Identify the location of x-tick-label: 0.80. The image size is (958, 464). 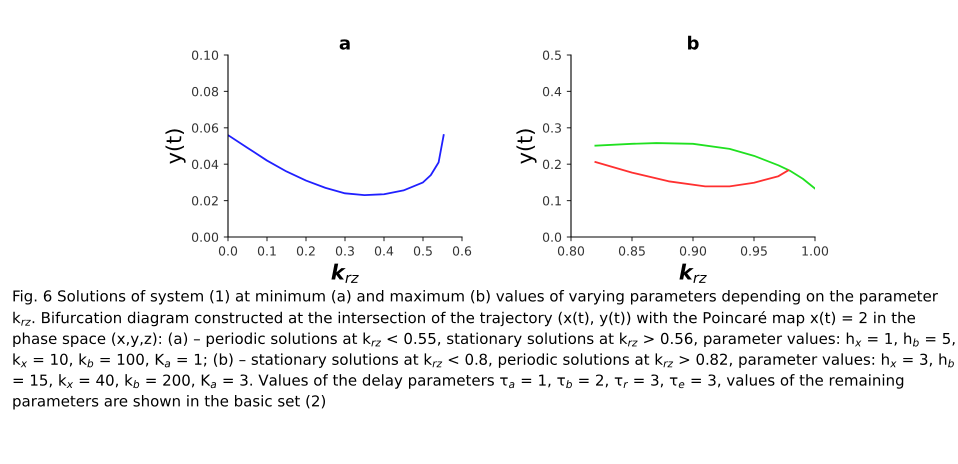
(571, 251).